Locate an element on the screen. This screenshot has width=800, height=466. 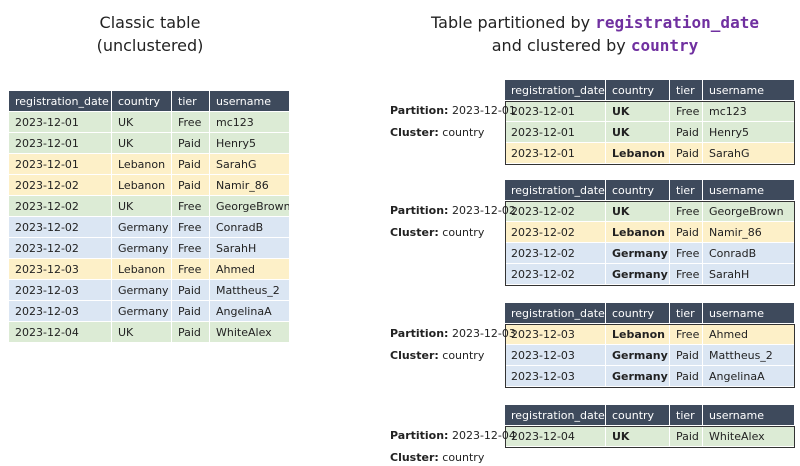
table-cell: AngelinaA is located at coordinates (749, 376).